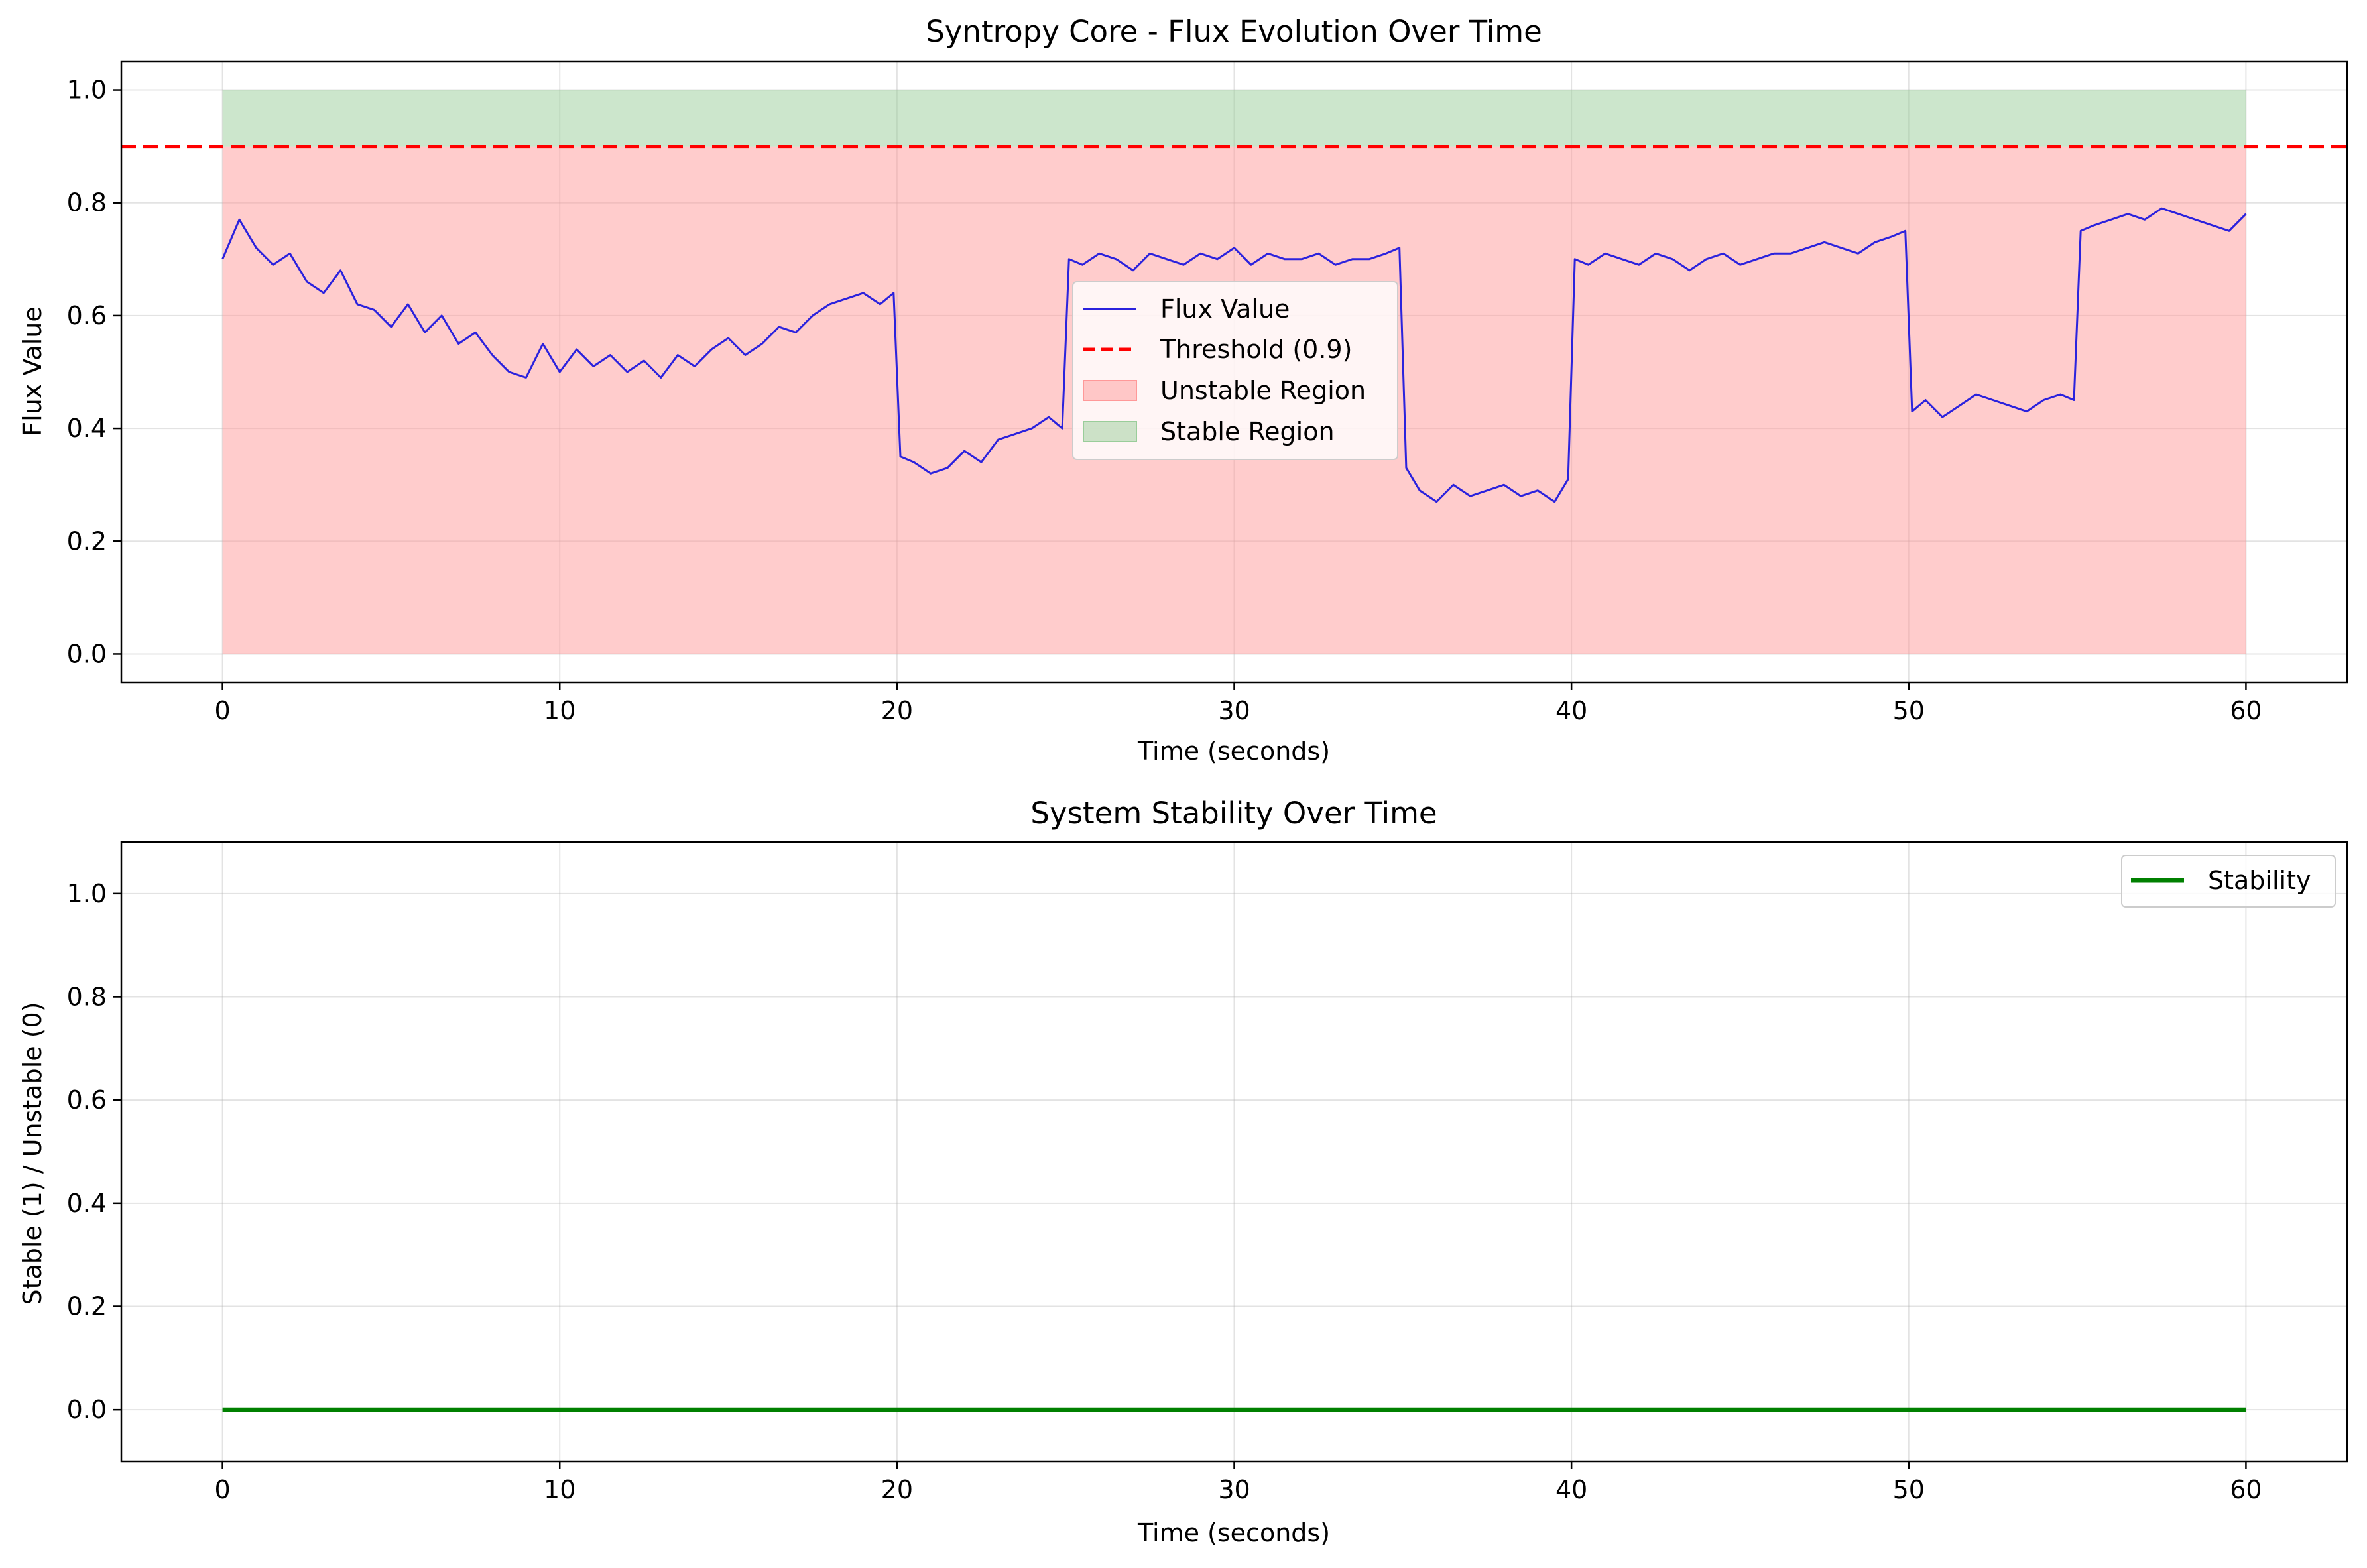 This screenshot has height=1568, width=2367. What do you see at coordinates (1234, 31) in the screenshot?
I see `flux-chart-title: Syntropy Core - Flux Evolution Over Time` at bounding box center [1234, 31].